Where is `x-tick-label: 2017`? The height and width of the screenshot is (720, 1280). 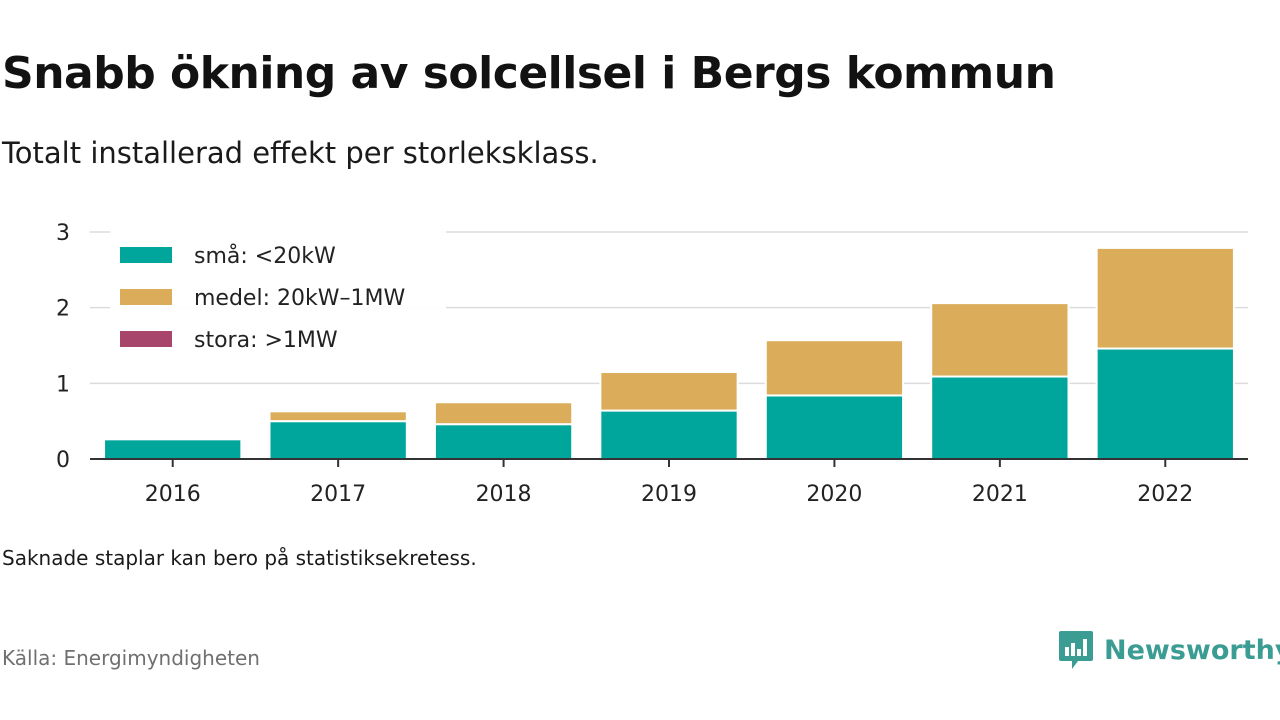 x-tick-label: 2017 is located at coordinates (338, 494).